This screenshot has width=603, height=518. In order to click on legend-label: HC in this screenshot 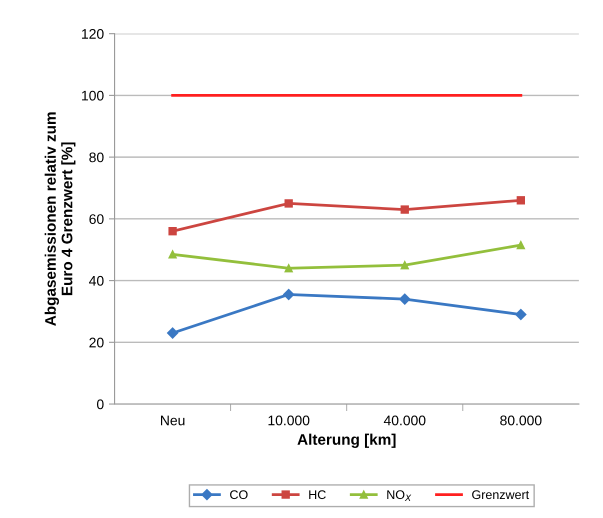, I will do `click(317, 495)`.